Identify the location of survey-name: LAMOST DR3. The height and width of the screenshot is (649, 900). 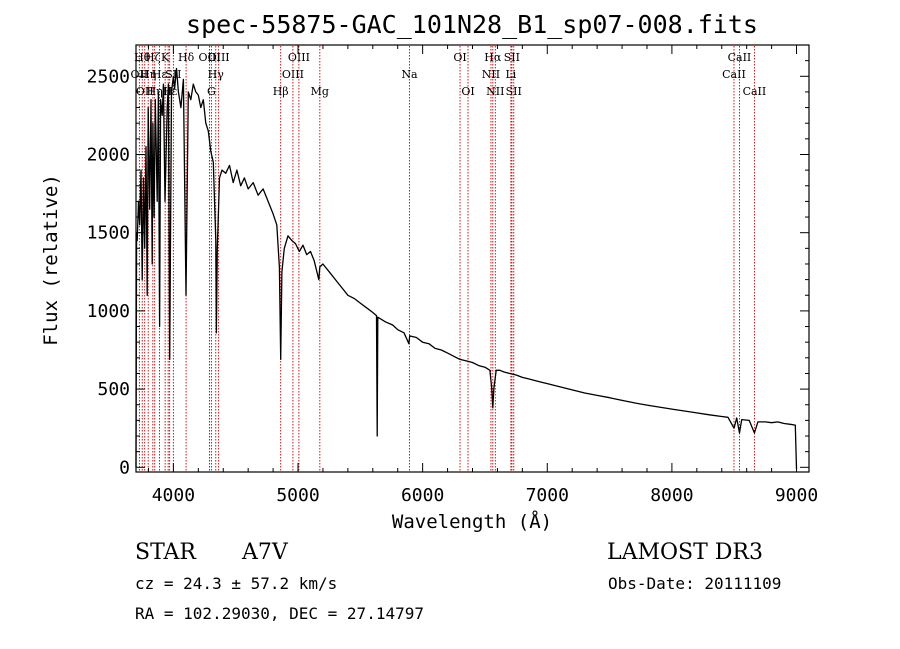
(685, 552).